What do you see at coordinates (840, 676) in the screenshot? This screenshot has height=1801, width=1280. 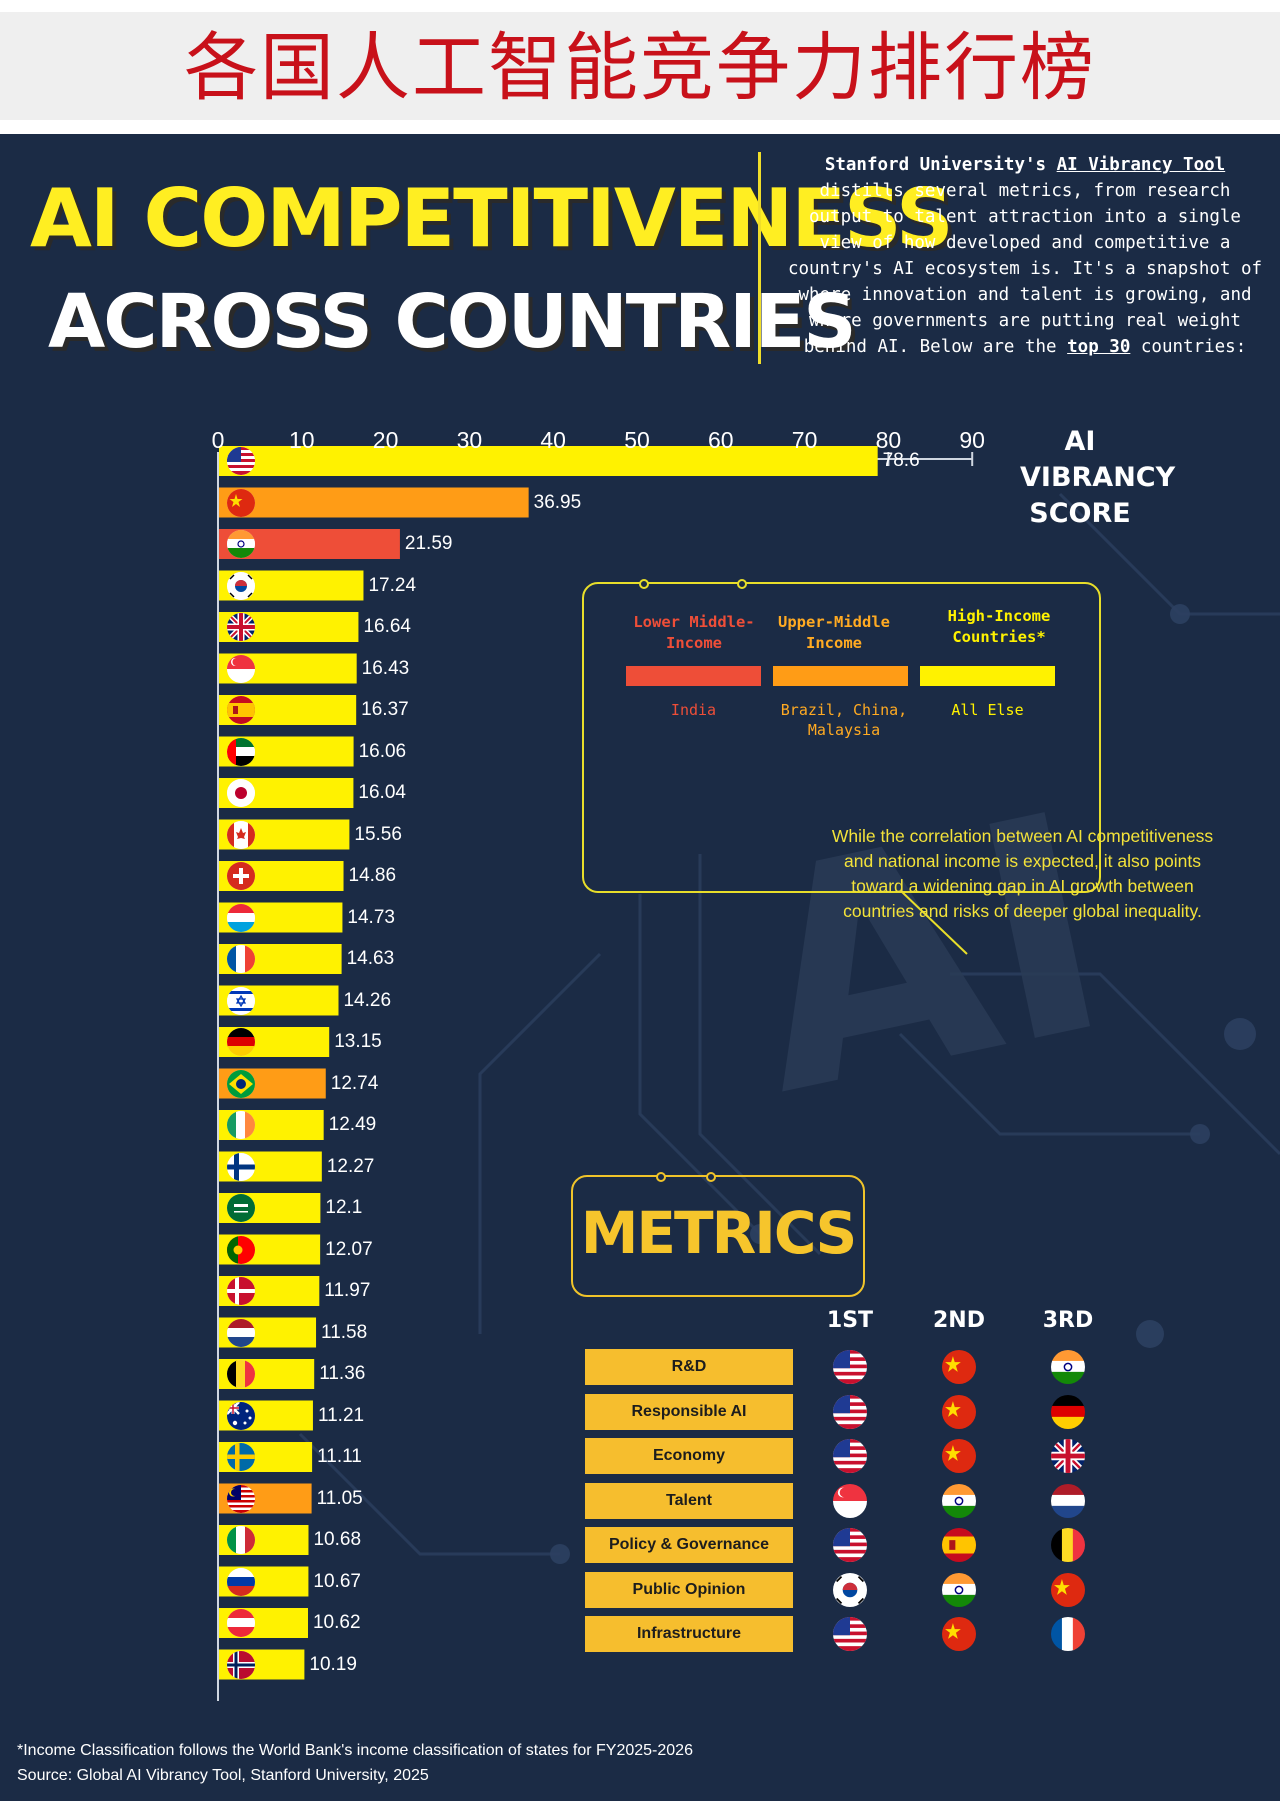 I see `legend-upper-swatch` at bounding box center [840, 676].